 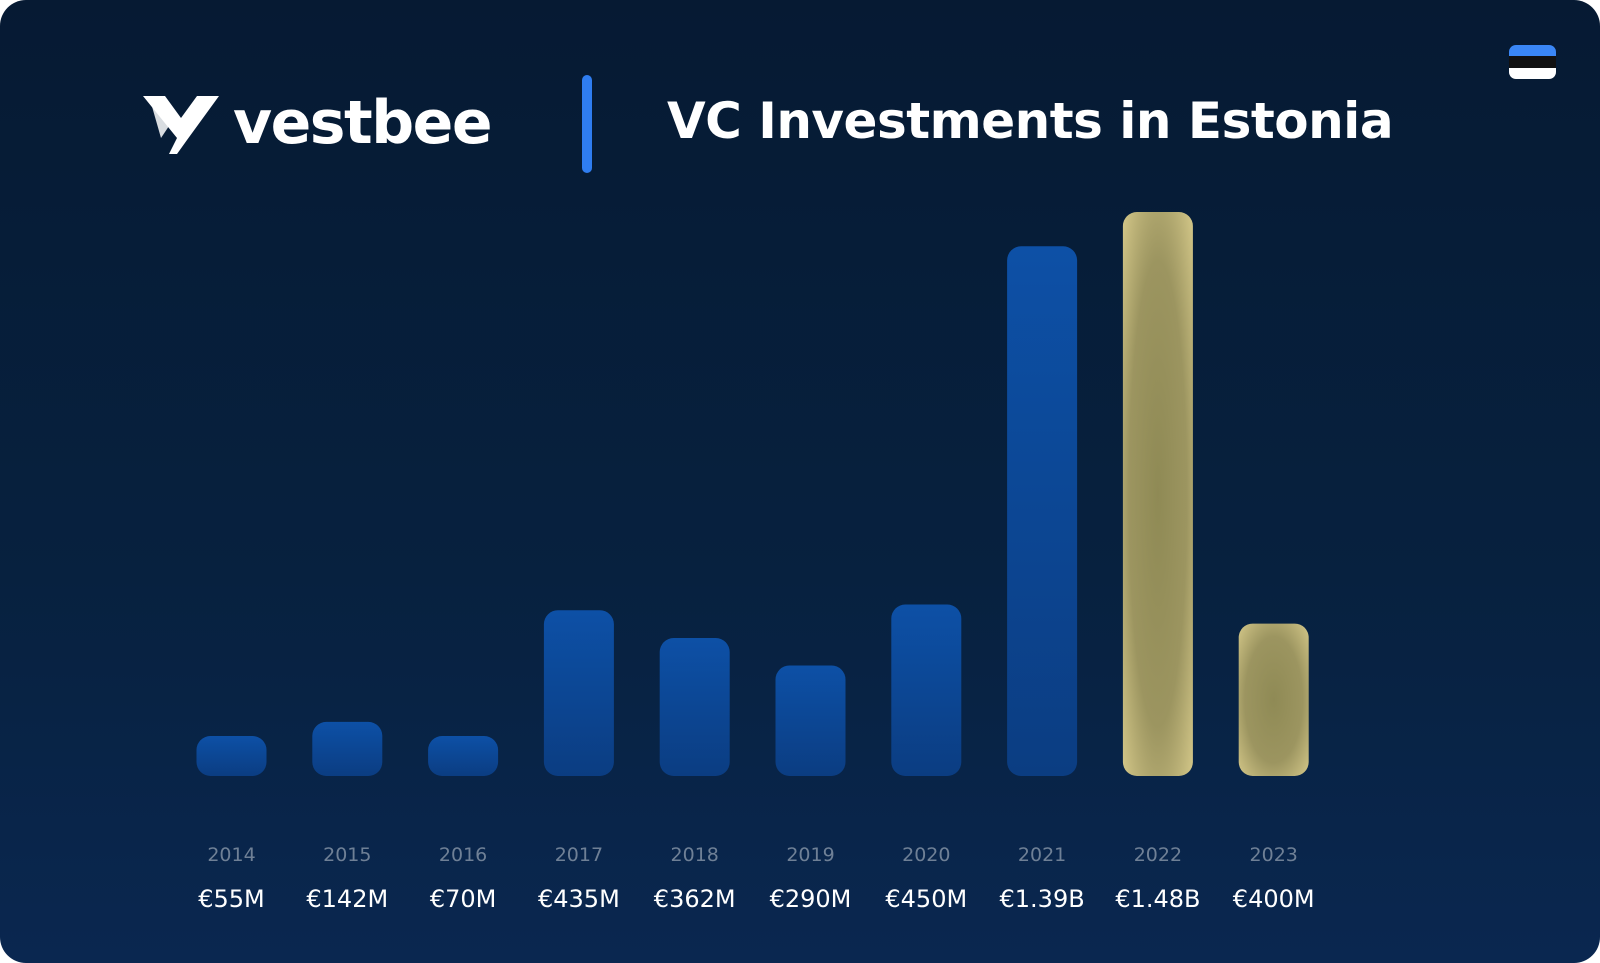 I want to click on value-label-2018: €362M, so click(x=695, y=899).